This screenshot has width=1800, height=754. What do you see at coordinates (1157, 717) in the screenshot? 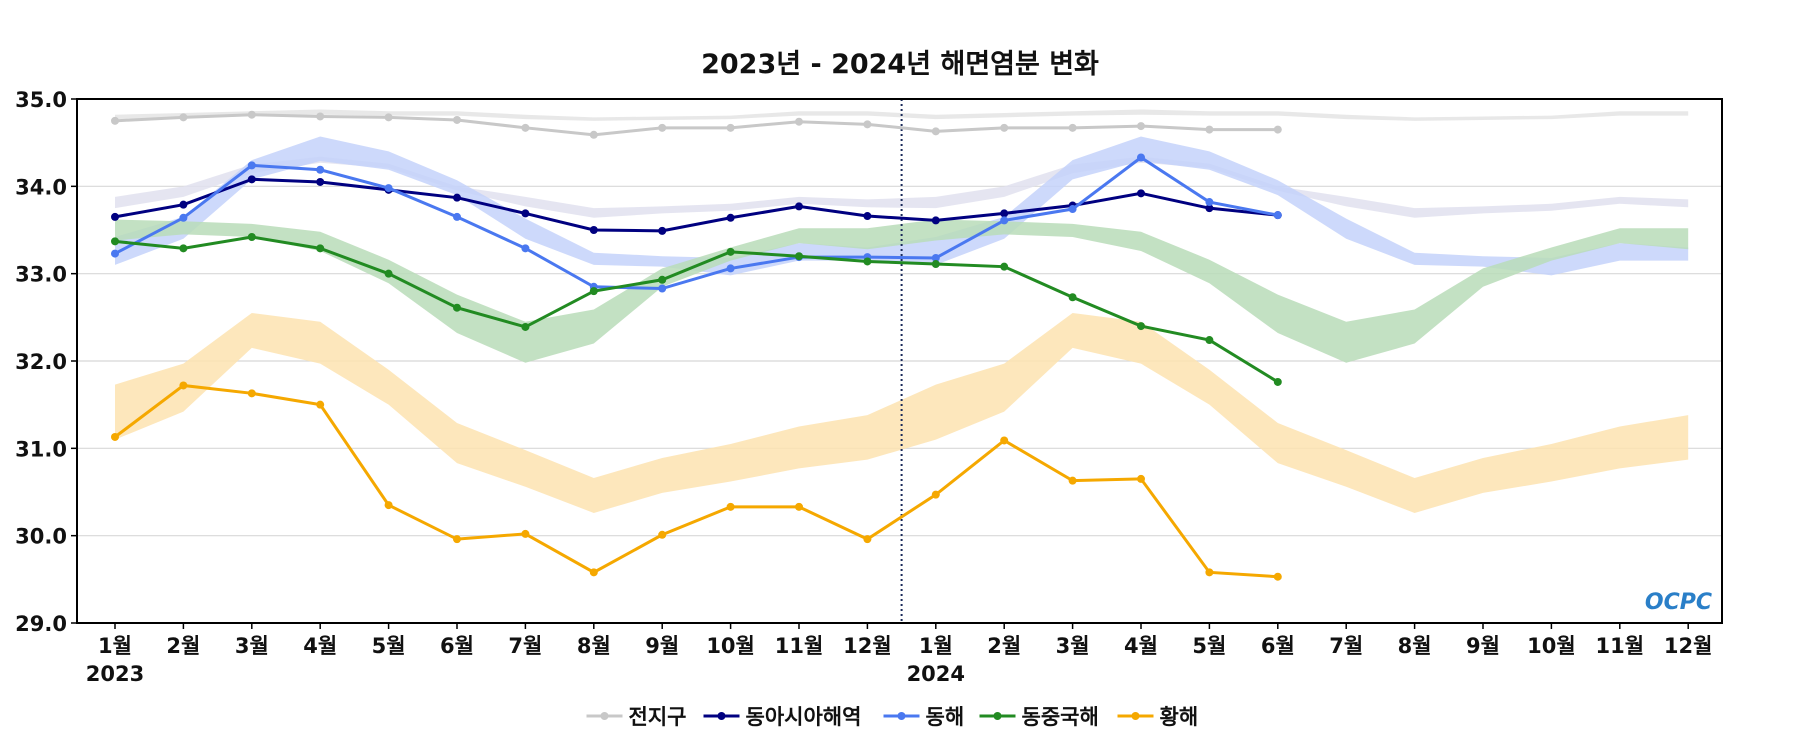
I see `legend-item: 황해` at bounding box center [1157, 717].